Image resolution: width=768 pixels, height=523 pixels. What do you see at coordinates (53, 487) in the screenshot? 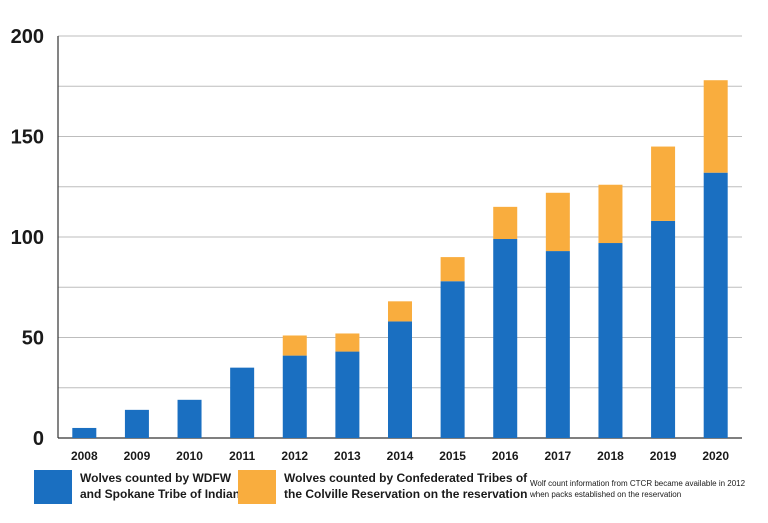
I see `legend-swatch-wdfw` at bounding box center [53, 487].